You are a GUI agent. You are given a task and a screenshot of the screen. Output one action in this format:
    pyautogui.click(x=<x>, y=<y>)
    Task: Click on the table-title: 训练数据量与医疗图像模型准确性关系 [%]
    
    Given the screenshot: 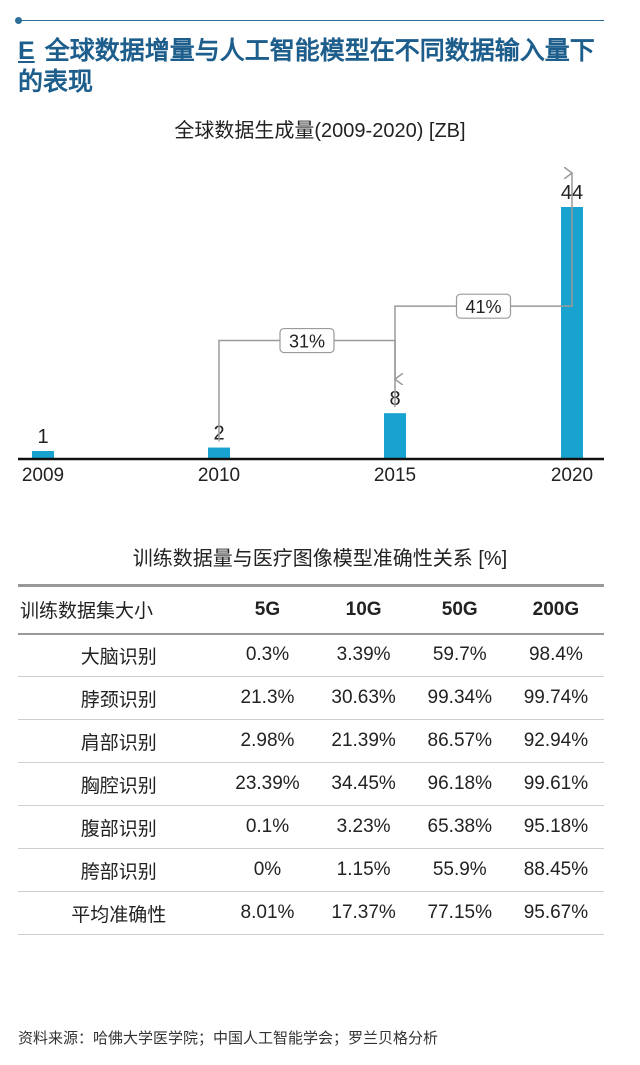 What is the action you would take?
    pyautogui.click(x=320, y=559)
    